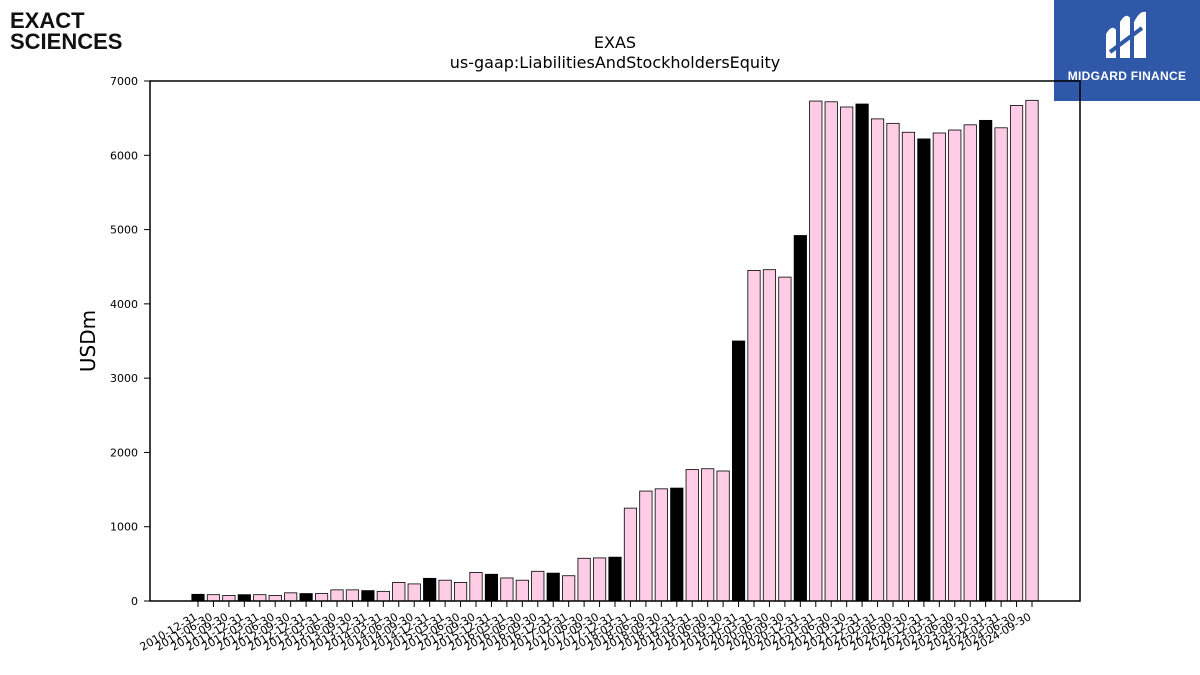 This screenshot has height=675, width=1200. I want to click on y-tick-label: 4000, so click(124, 304).